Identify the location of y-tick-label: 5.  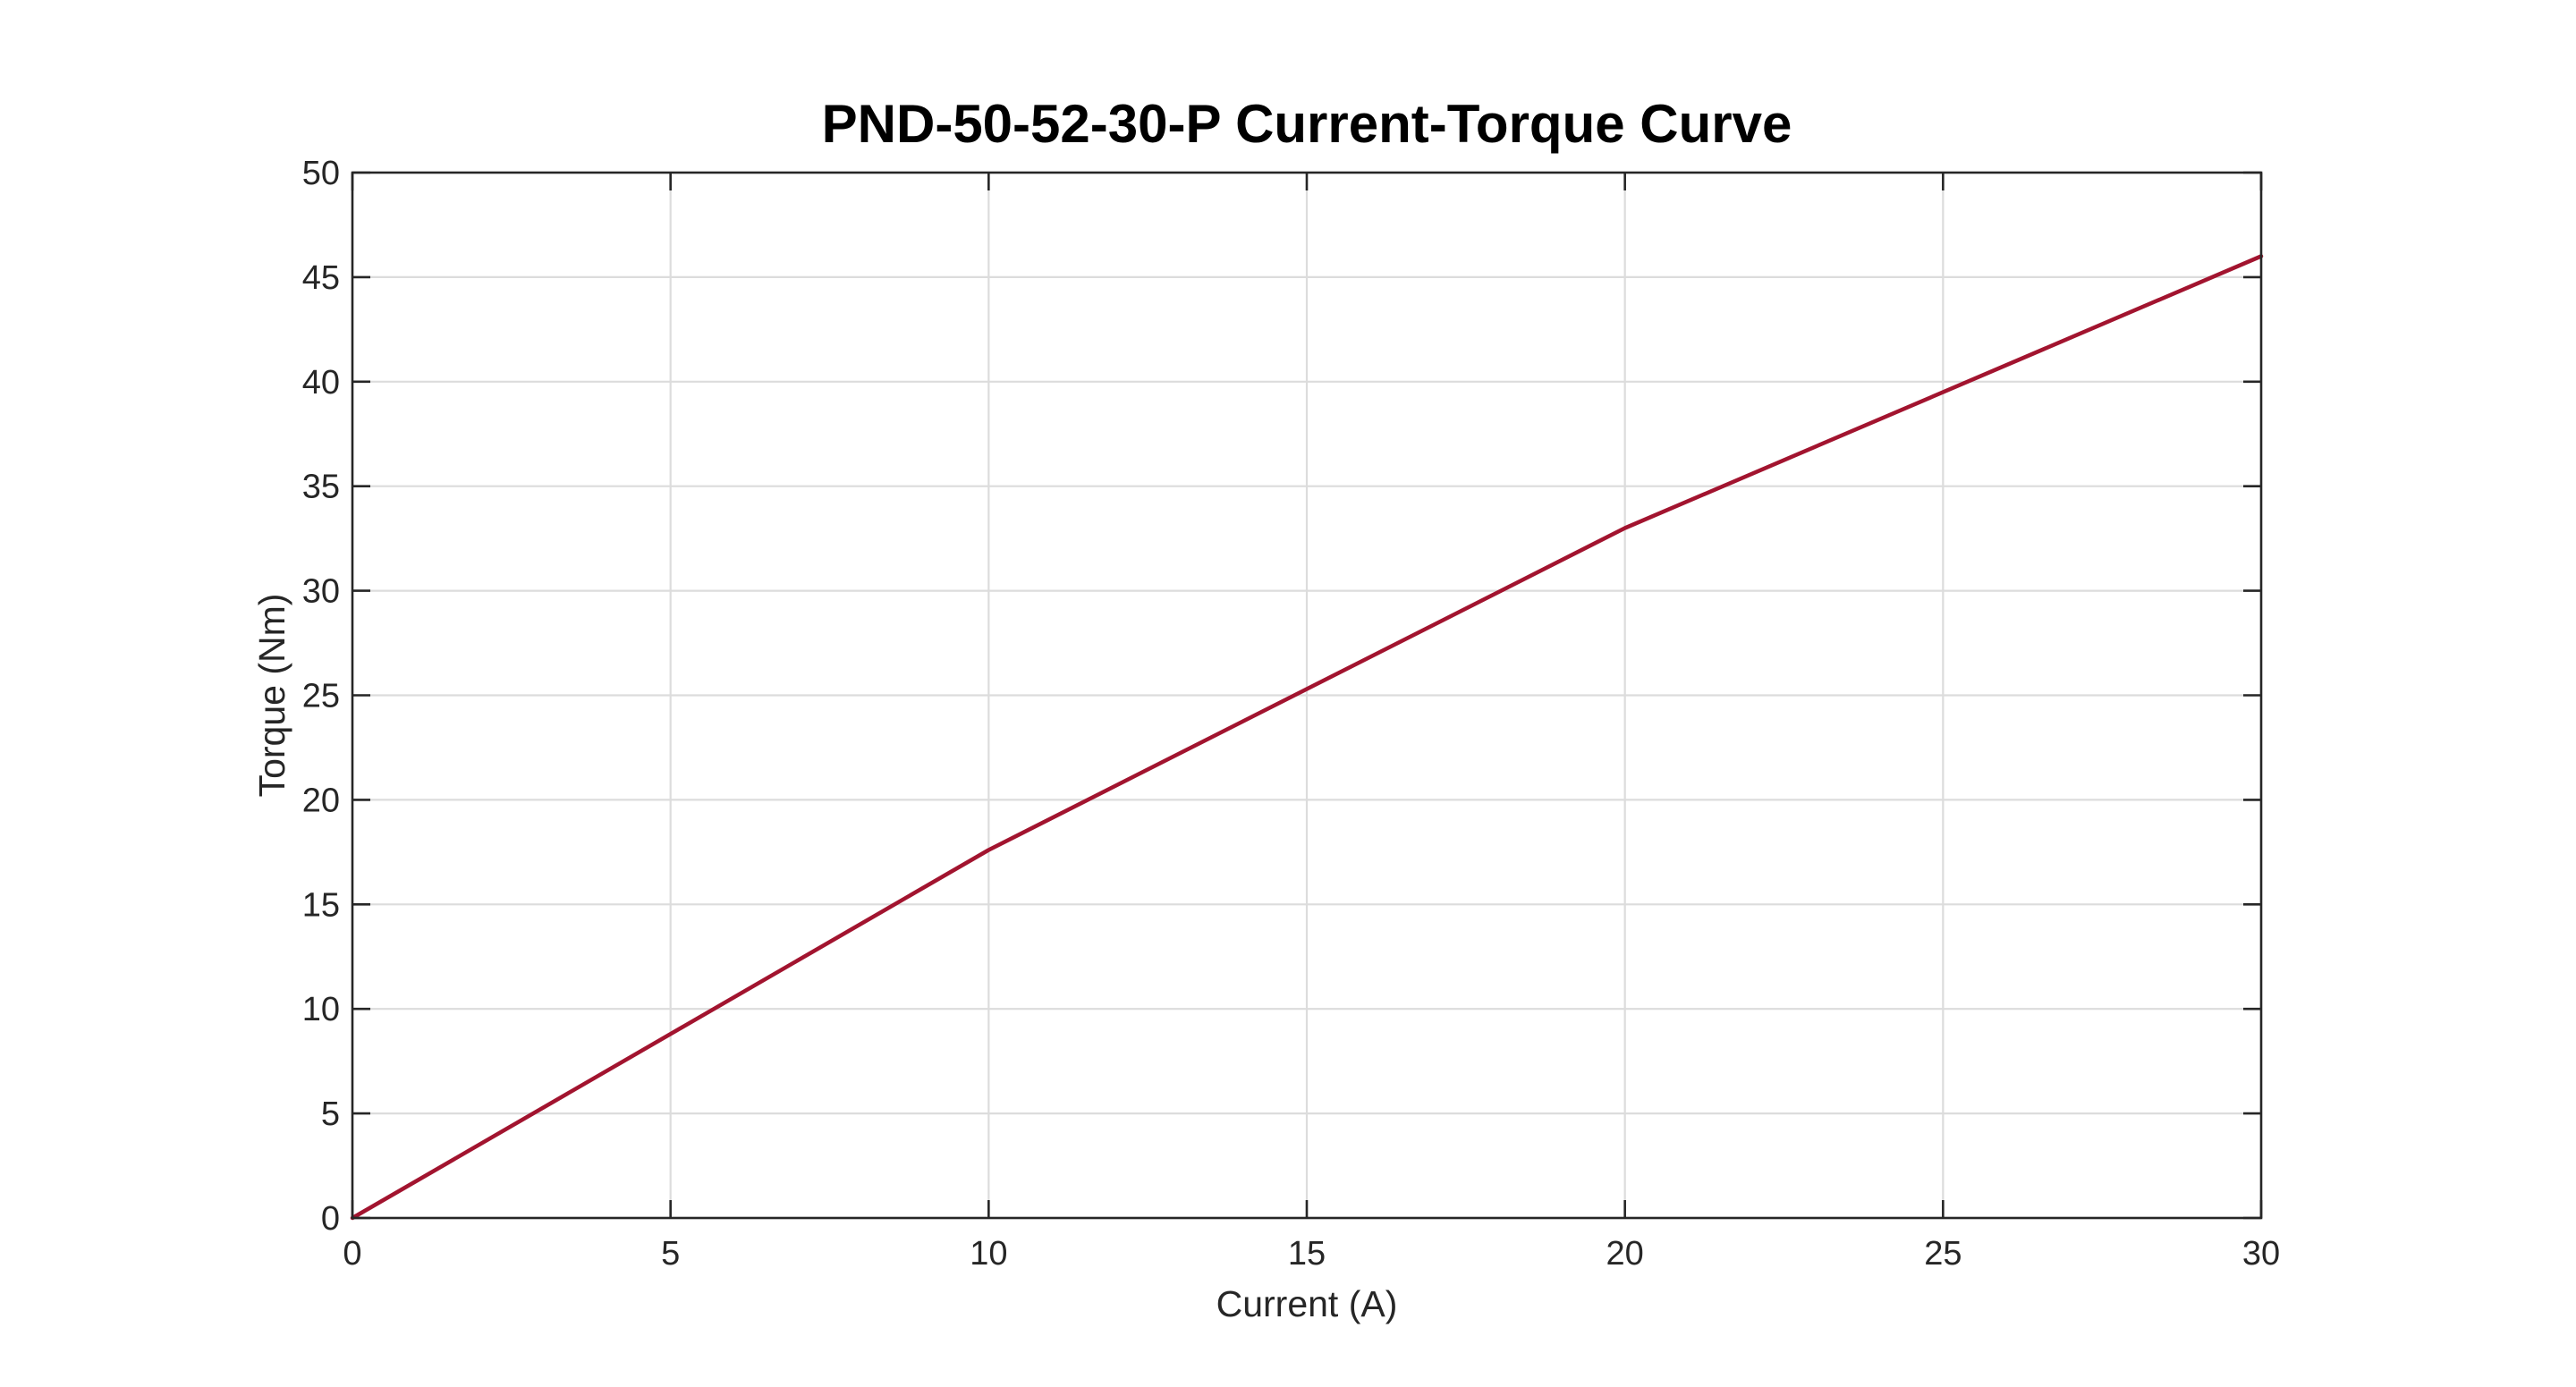
(330, 1114).